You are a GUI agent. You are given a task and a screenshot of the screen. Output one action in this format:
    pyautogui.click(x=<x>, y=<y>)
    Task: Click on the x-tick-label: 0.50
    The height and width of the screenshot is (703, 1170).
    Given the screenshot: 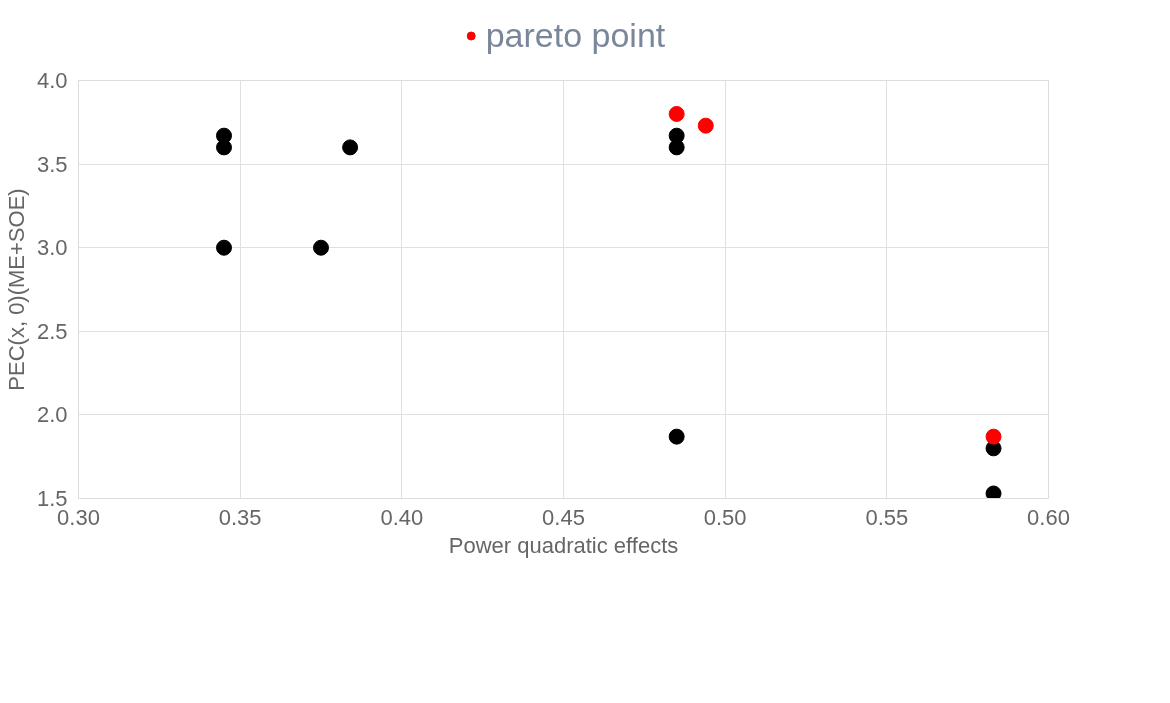 What is the action you would take?
    pyautogui.click(x=725, y=517)
    